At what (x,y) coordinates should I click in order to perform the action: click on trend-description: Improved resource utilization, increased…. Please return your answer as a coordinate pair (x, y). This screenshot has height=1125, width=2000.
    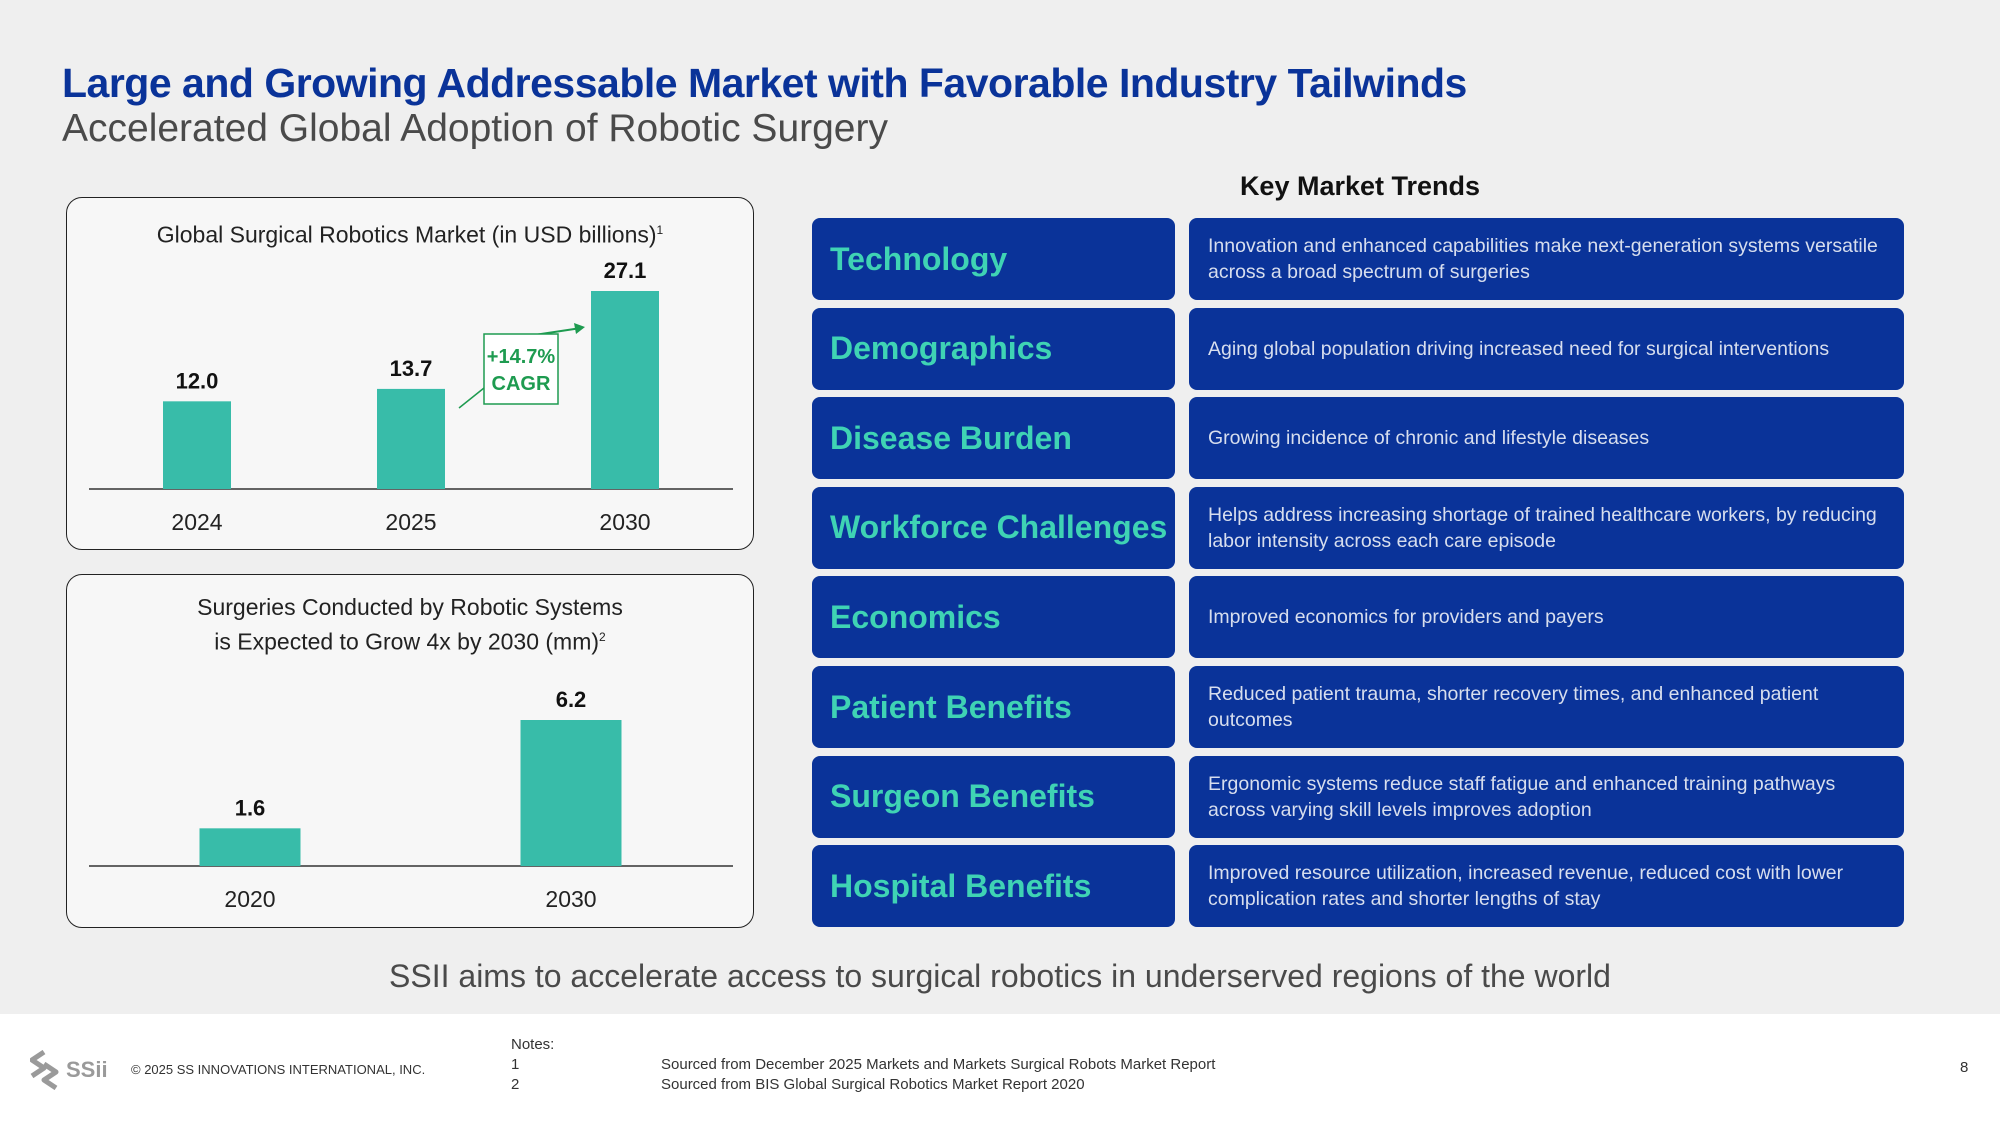
    Looking at the image, I should click on (1546, 886).